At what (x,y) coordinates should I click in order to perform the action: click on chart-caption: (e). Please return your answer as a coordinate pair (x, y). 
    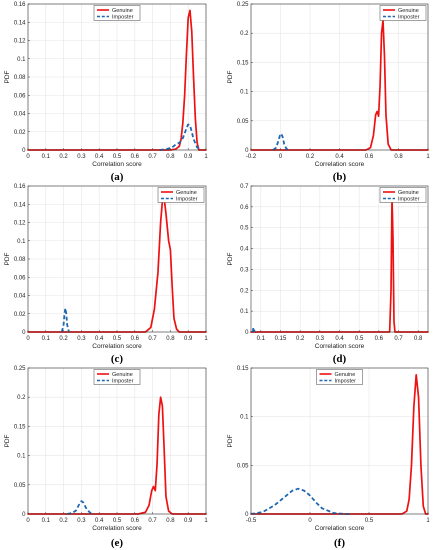
    Looking at the image, I should click on (117, 543).